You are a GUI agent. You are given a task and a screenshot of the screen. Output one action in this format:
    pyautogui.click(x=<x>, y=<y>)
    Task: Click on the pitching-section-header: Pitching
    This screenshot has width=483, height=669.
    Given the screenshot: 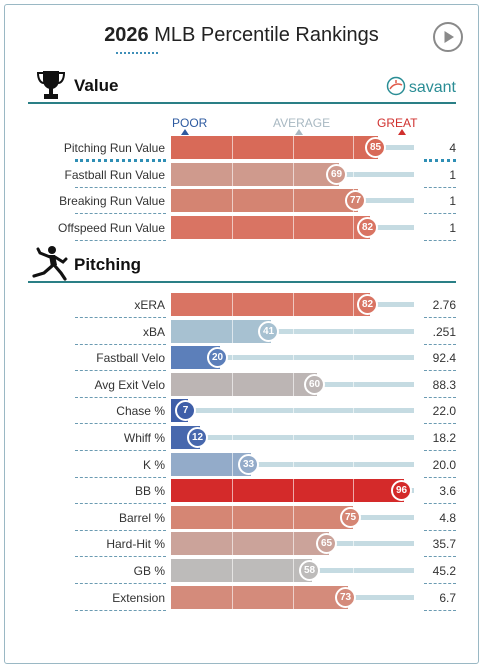 What is the action you would take?
    pyautogui.click(x=242, y=264)
    